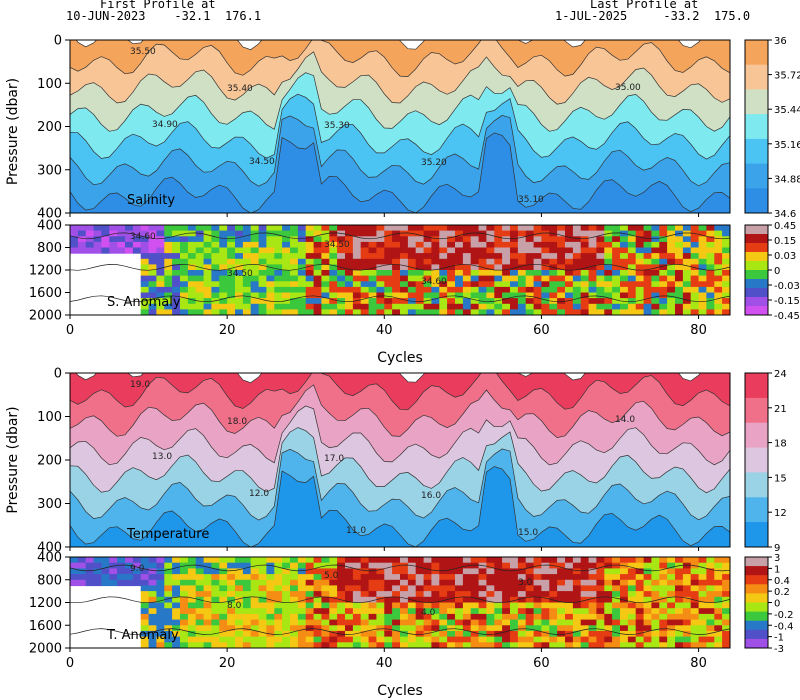 The width and height of the screenshot is (800, 700). I want to click on contour-label: 35.20, so click(434, 163).